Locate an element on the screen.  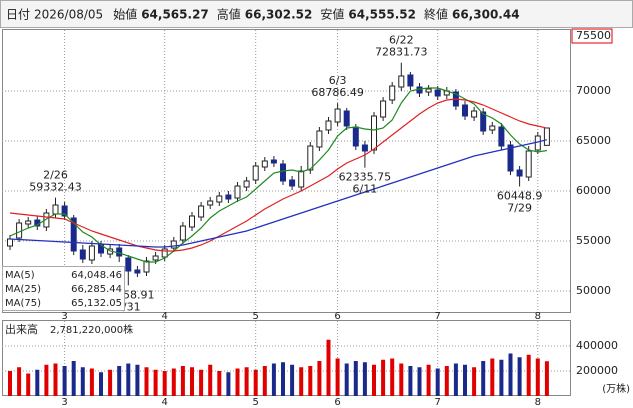
annotation-value: 62335.75 is located at coordinates (365, 177).